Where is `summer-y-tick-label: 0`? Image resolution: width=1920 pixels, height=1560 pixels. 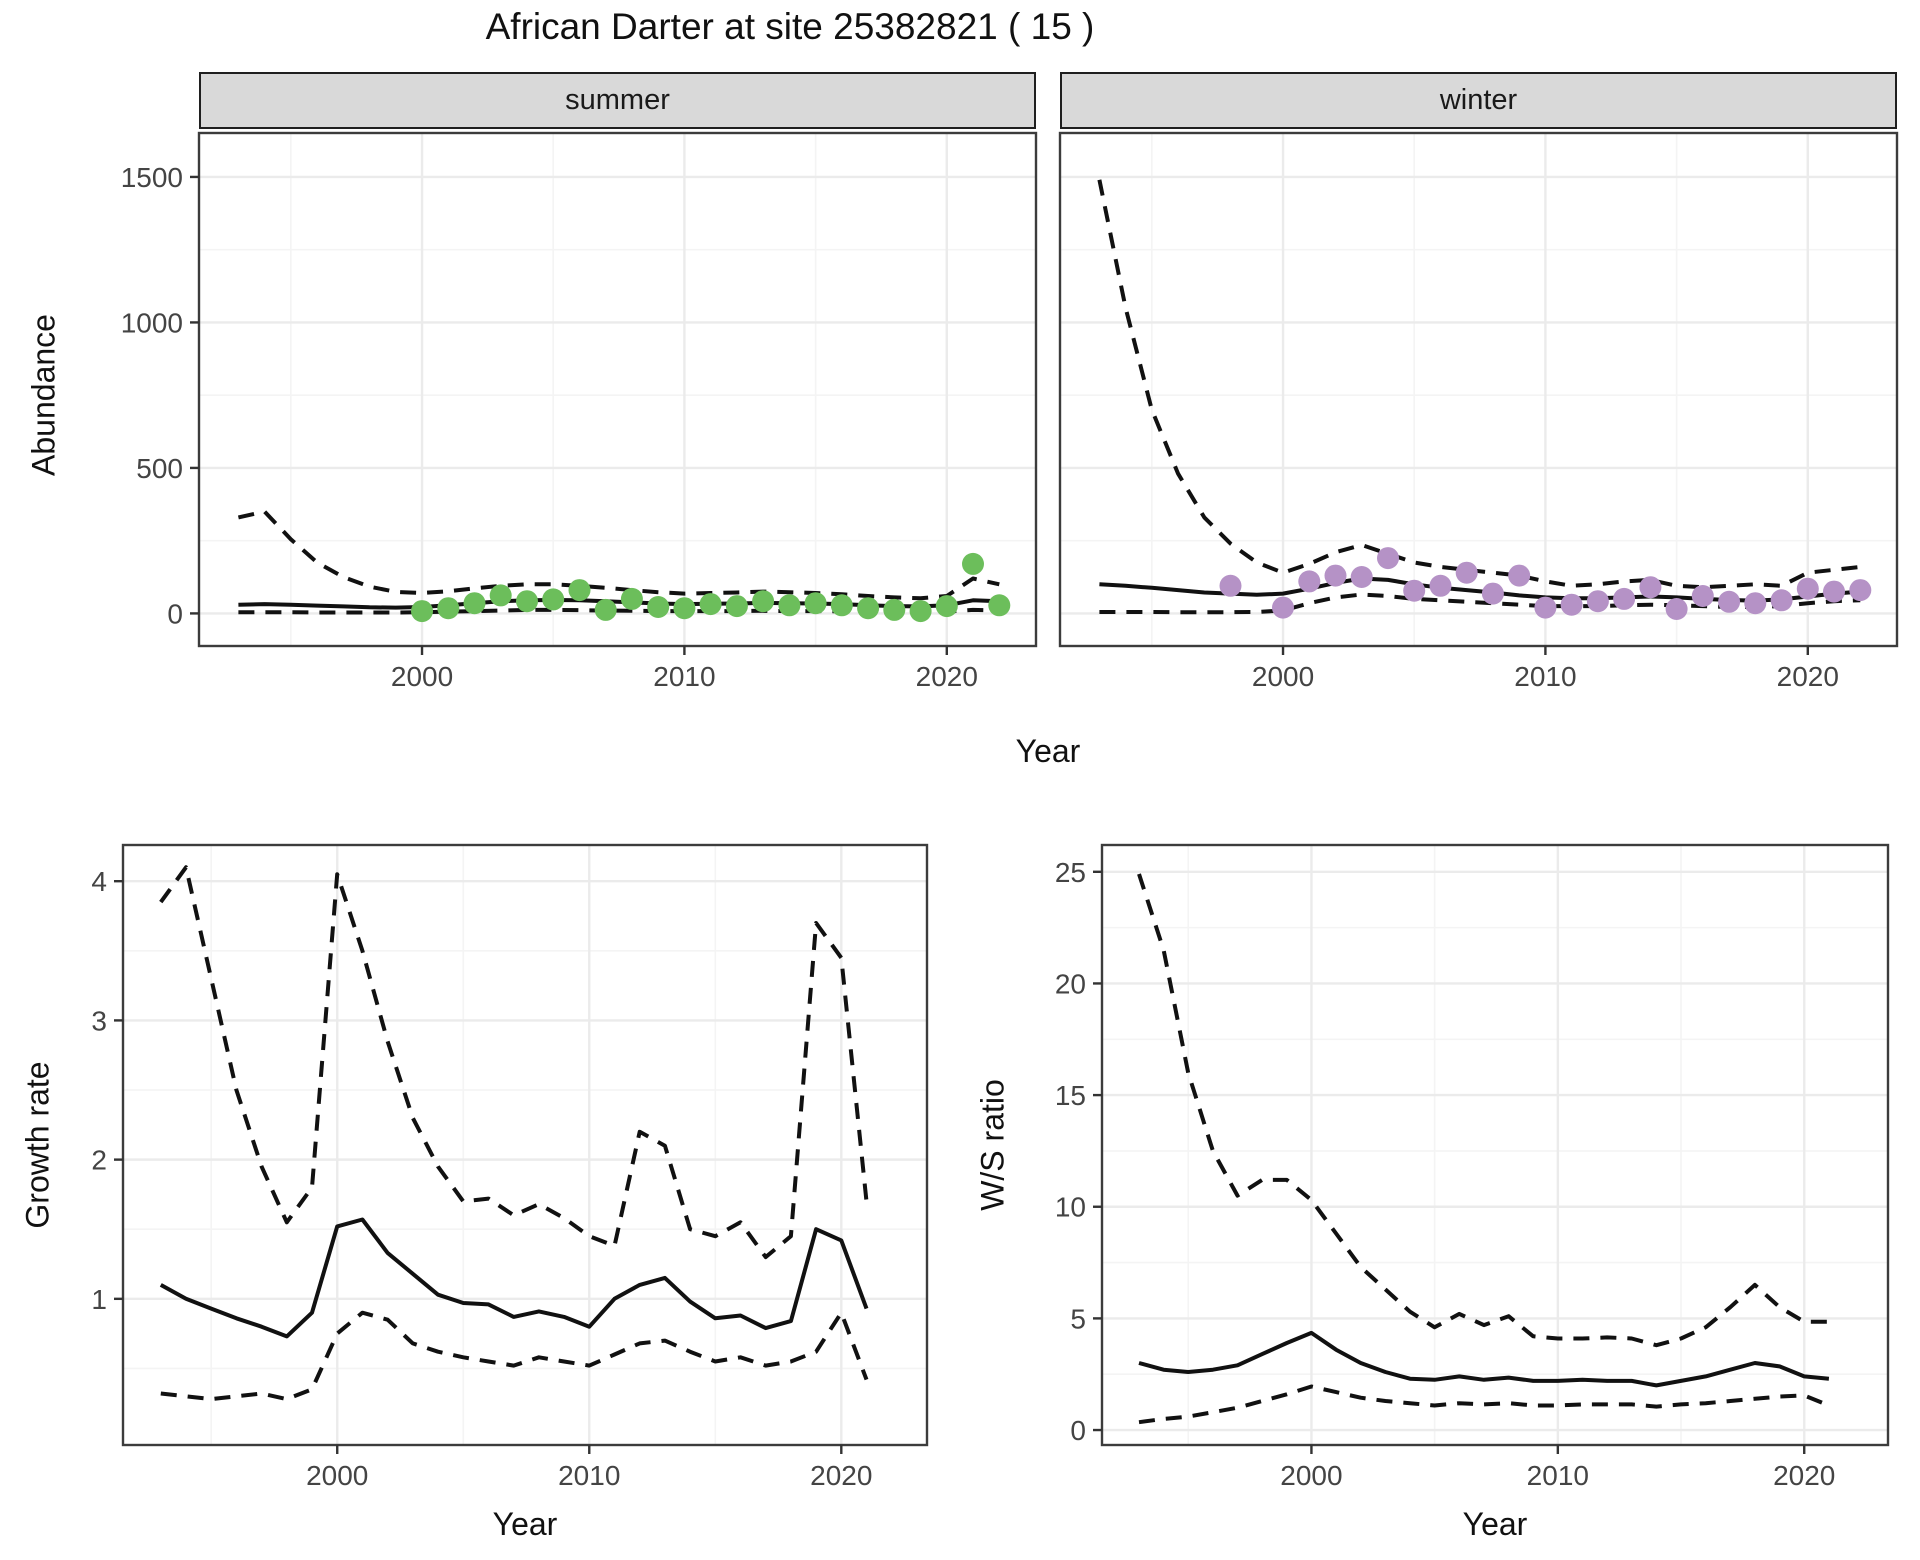
summer-y-tick-label: 0 is located at coordinates (175, 613).